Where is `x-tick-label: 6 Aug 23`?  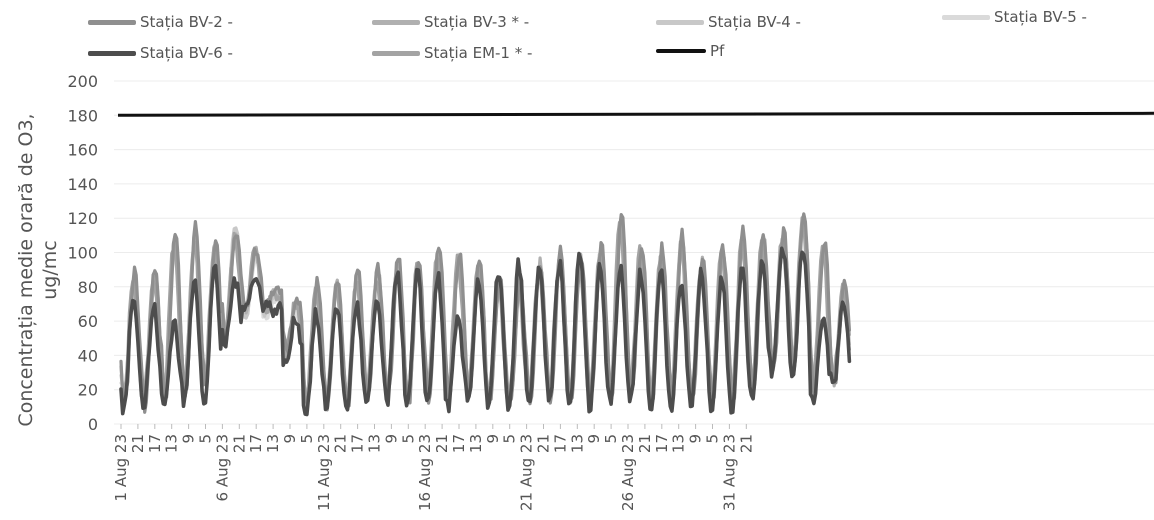
x-tick-label: 6 Aug 23 is located at coordinates (222, 467).